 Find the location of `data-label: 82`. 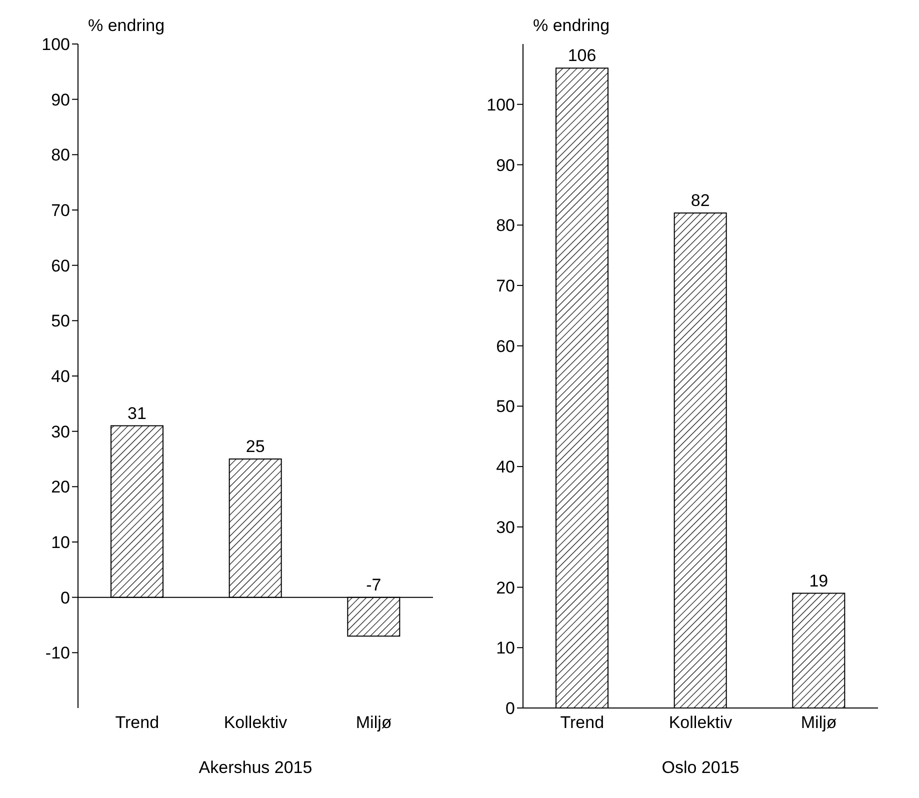

data-label: 82 is located at coordinates (700, 200).